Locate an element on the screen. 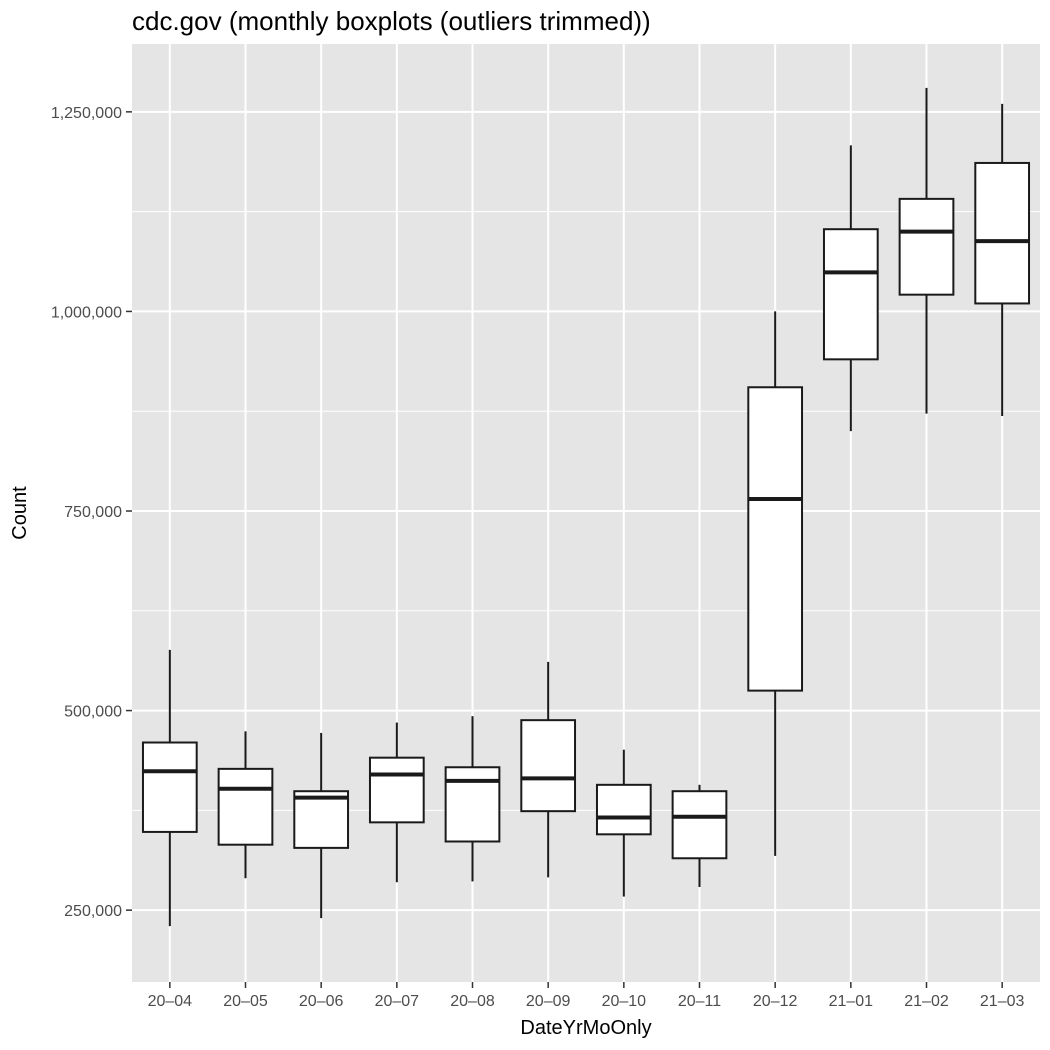 The width and height of the screenshot is (1050, 1050). x-tick-label: 21–02 is located at coordinates (926, 1001).